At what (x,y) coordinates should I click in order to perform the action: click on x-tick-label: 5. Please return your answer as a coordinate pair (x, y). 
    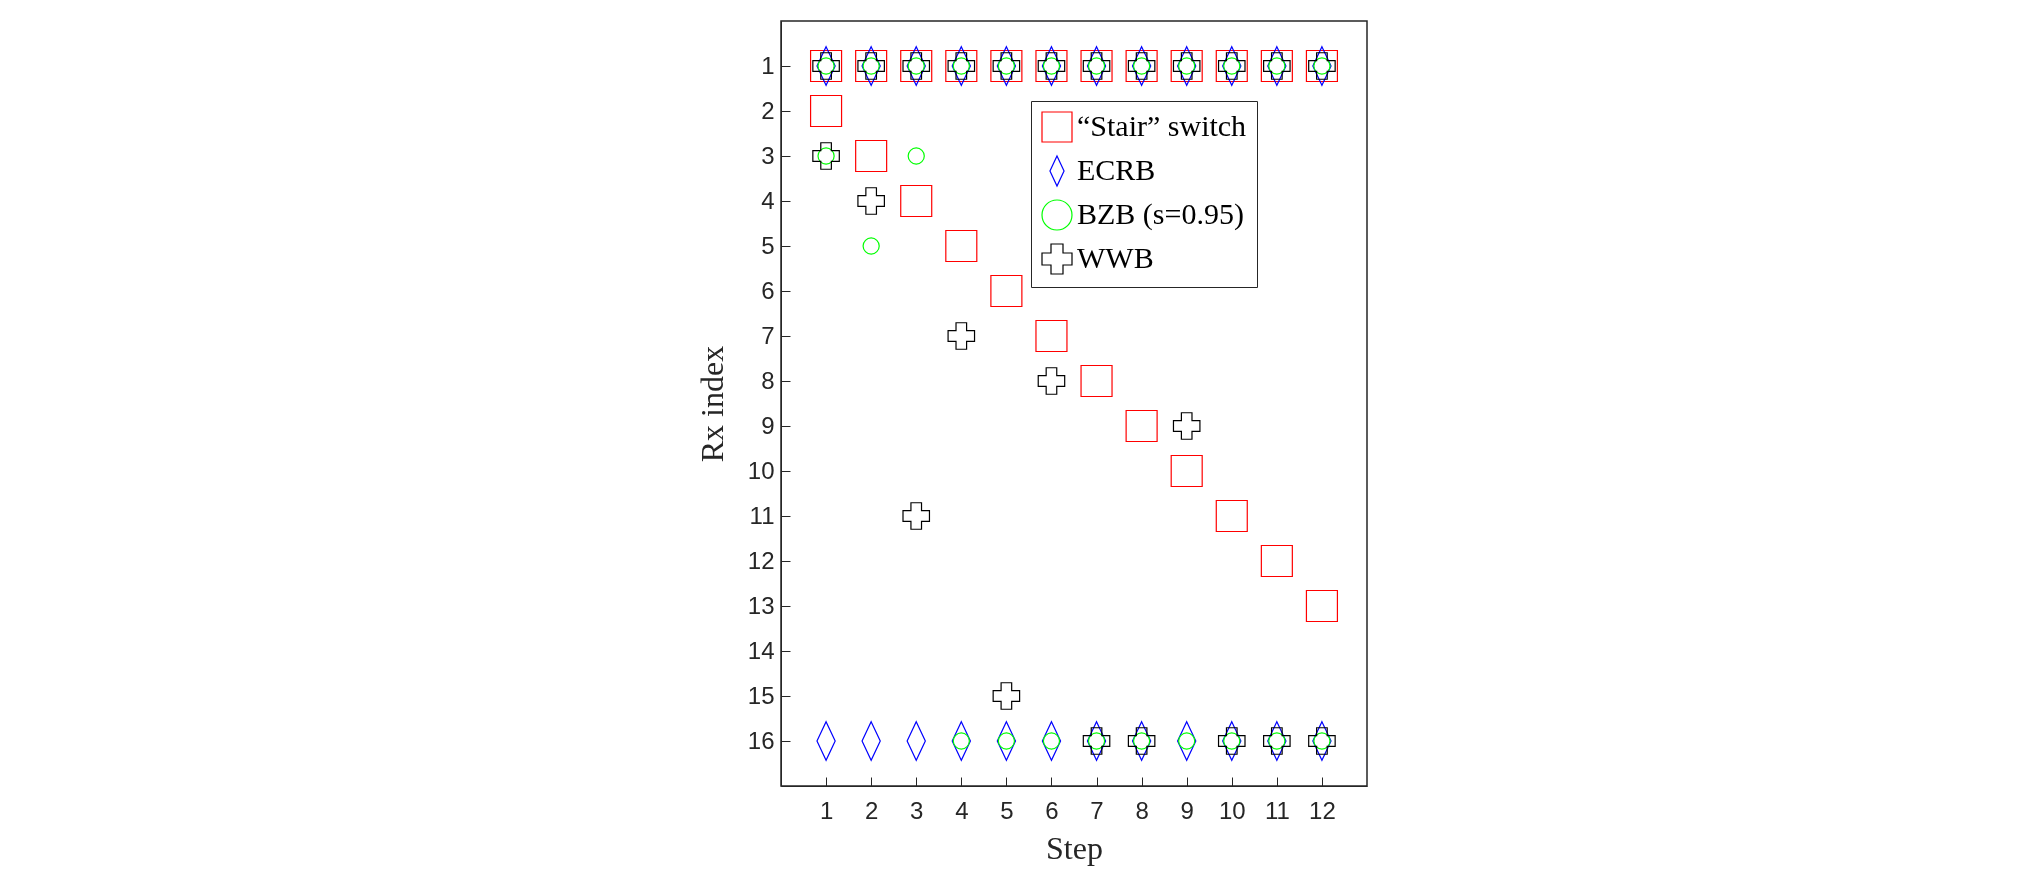
    Looking at the image, I should click on (1007, 810).